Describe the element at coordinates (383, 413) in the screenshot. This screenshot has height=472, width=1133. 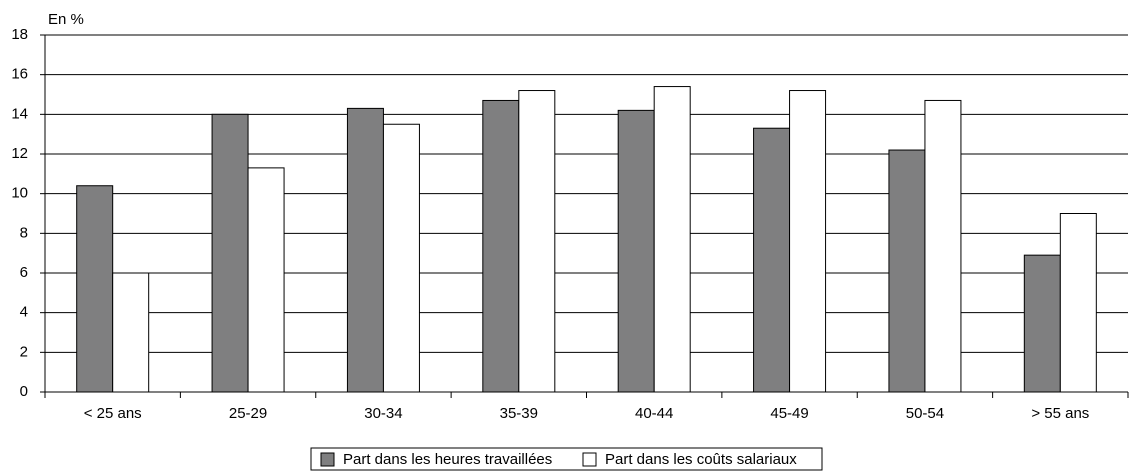
I see `x-tick-label: 30-34` at that location.